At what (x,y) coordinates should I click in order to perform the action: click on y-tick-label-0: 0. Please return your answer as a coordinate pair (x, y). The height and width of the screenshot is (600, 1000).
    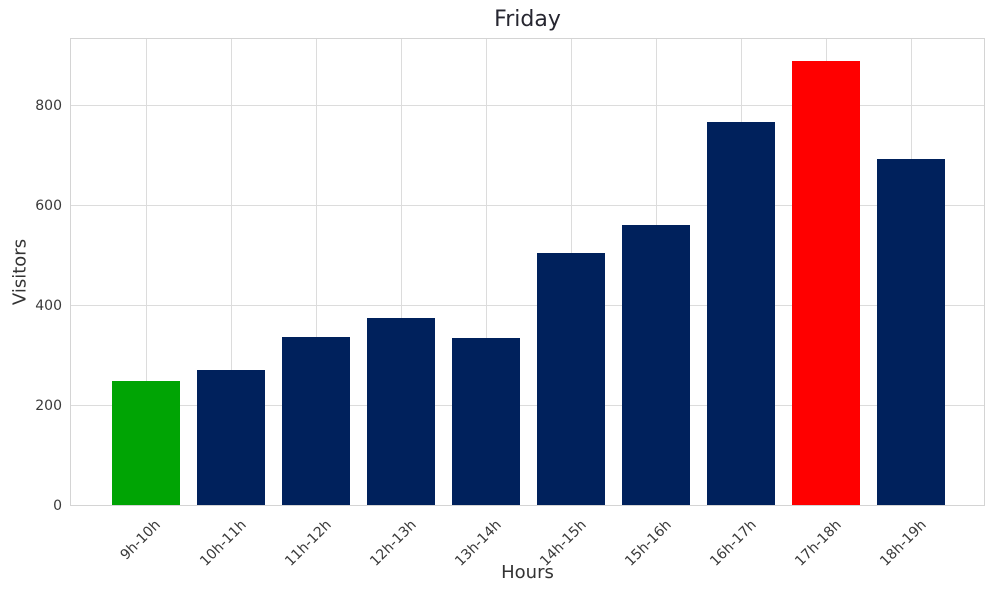
    Looking at the image, I should click on (57, 506).